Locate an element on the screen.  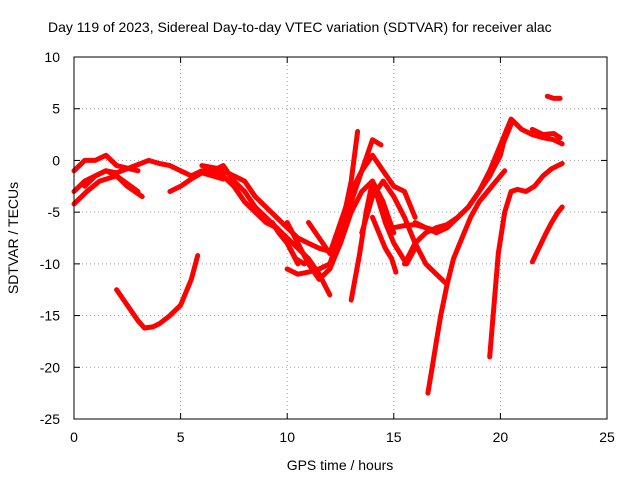
series-t14 is located at coordinates (367, 212).